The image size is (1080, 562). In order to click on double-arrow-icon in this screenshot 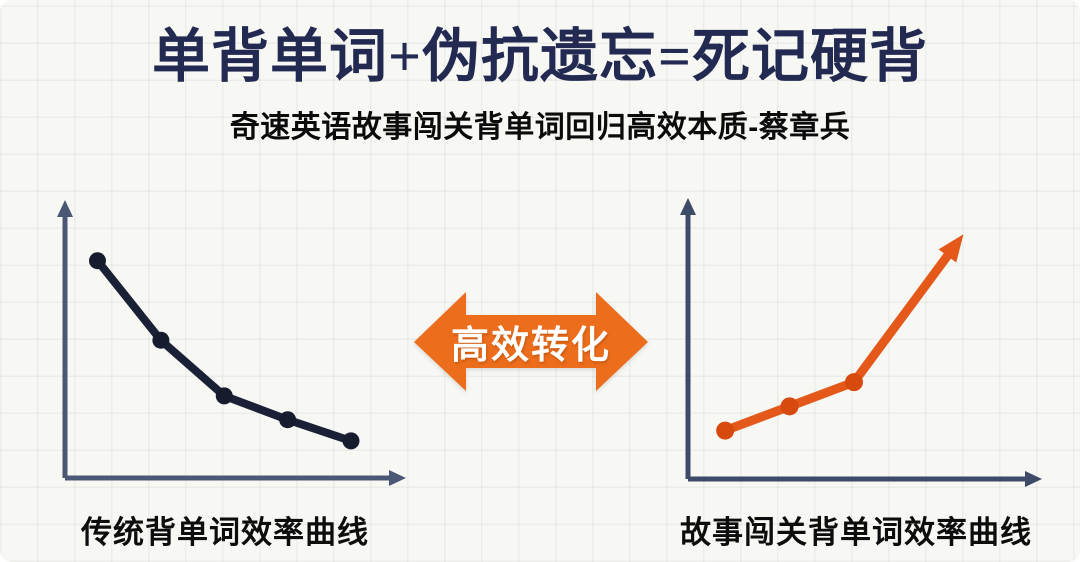, I will do `click(531, 341)`.